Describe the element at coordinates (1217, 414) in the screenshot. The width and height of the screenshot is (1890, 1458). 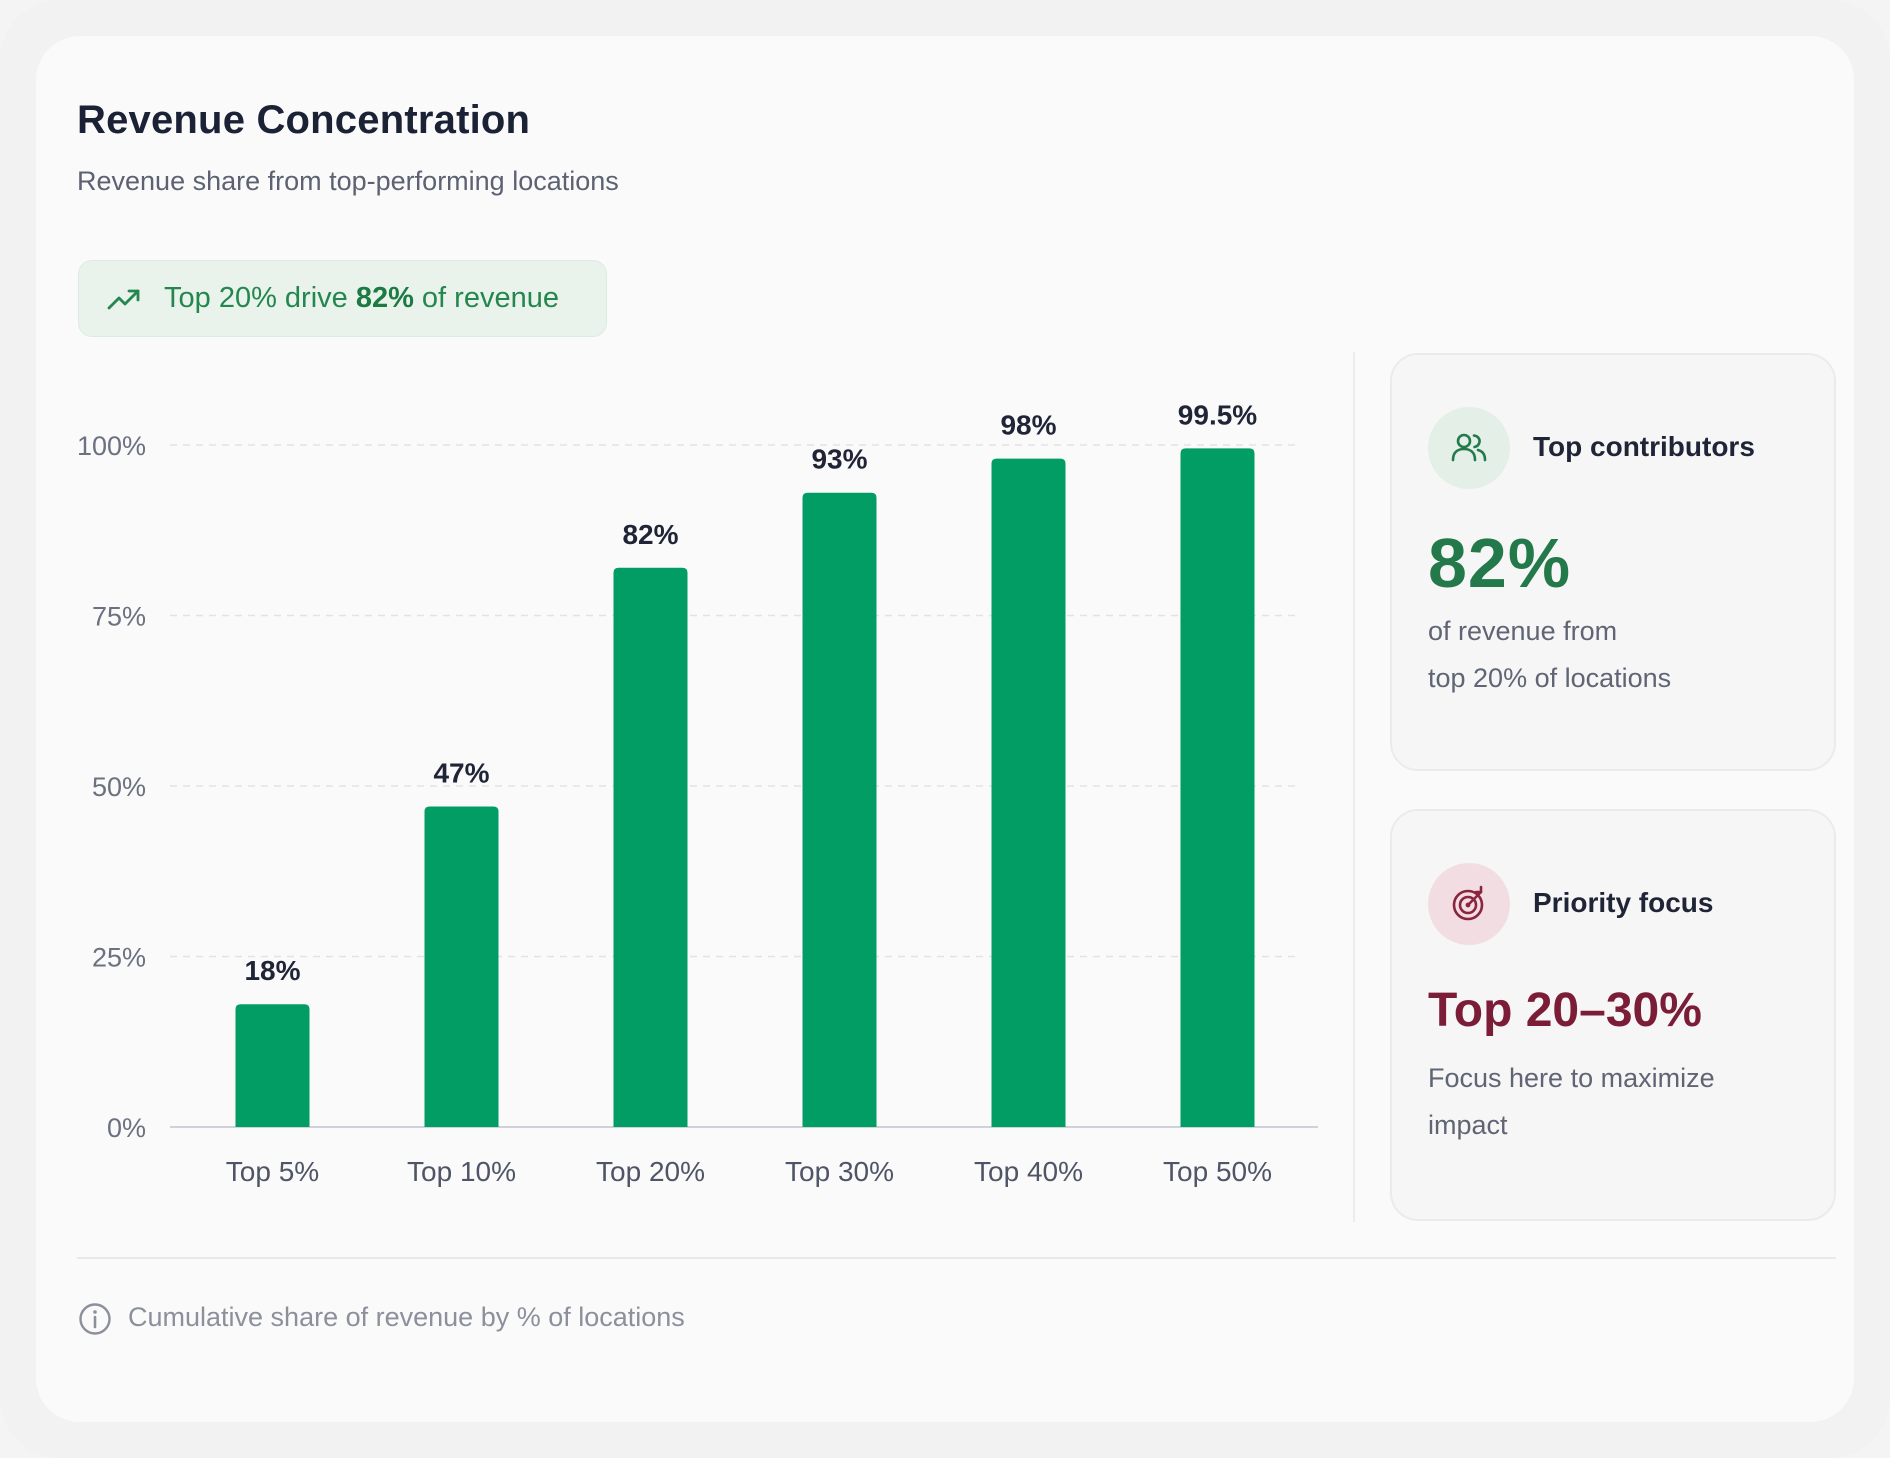
I see `bar-data-label: 99.5%` at that location.